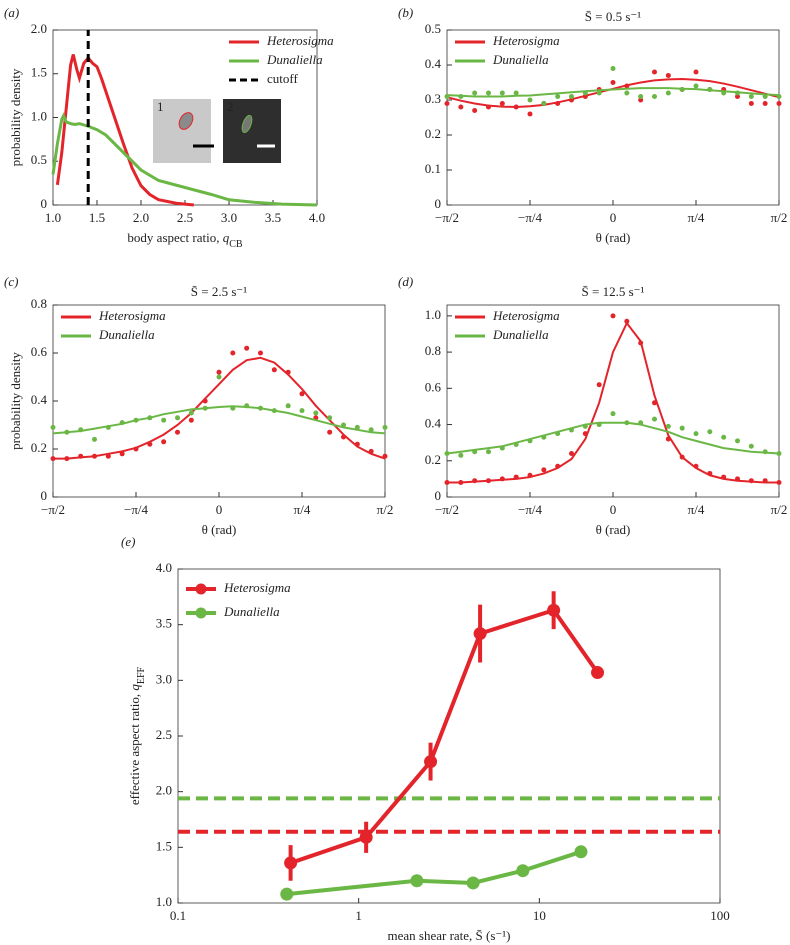  I want to click on x-tick-label: 2.5, so click(185, 217).